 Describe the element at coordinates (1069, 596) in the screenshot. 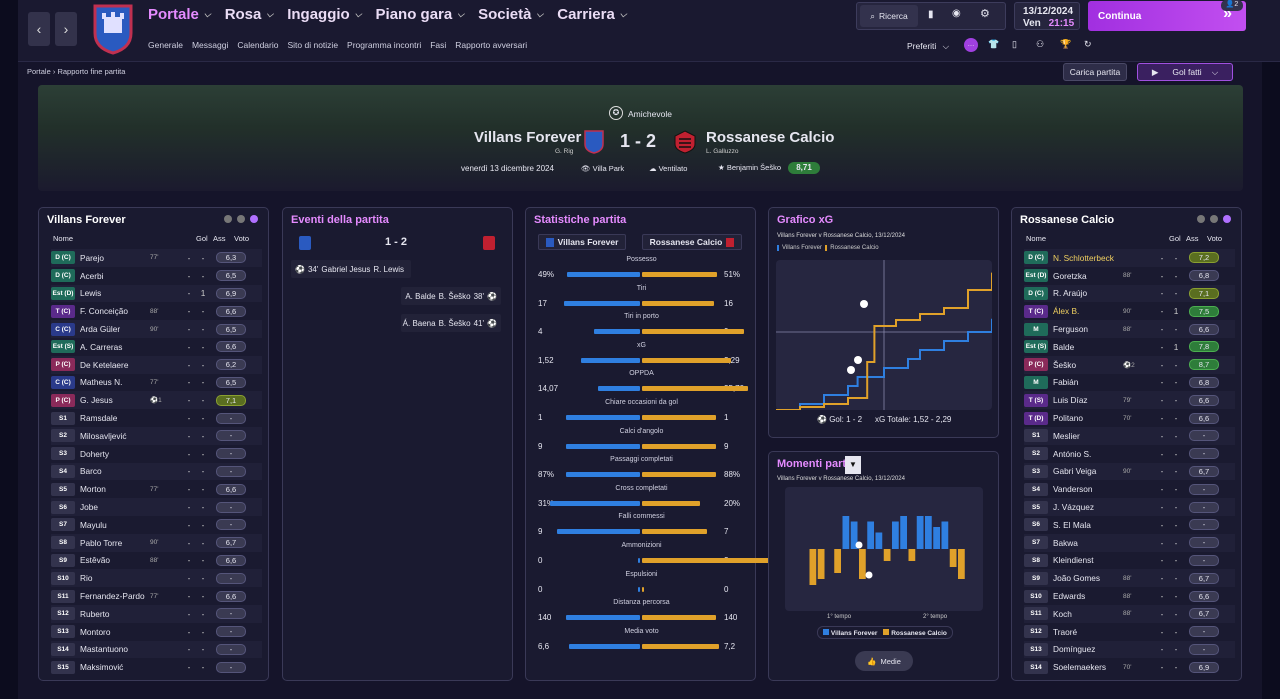

I see `player-name: Edwards` at that location.